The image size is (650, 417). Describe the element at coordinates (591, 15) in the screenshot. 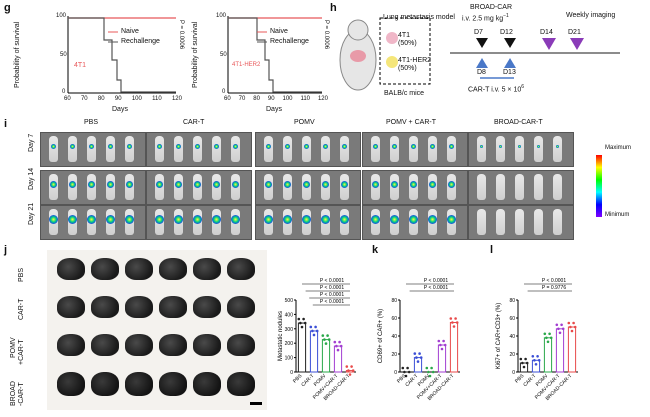

I see `weekly-label: Weekly imaging` at that location.